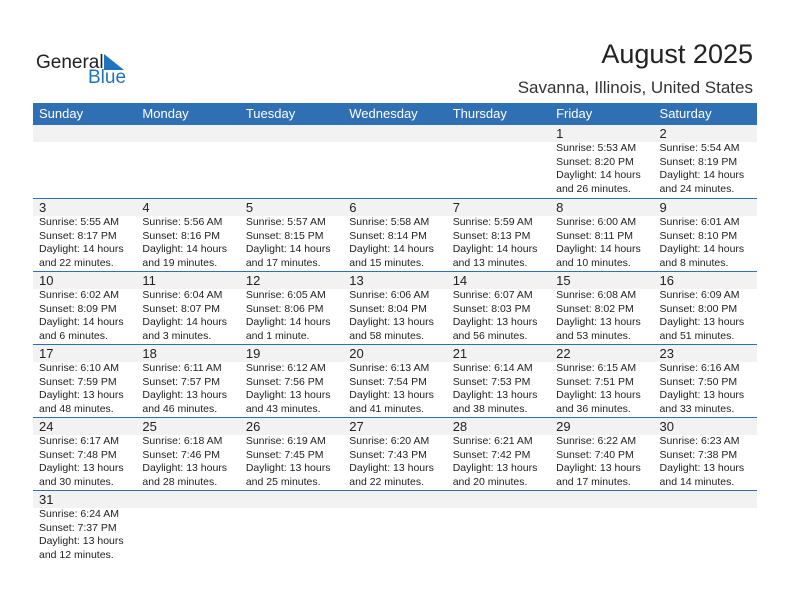 The width and height of the screenshot is (792, 612). I want to click on sunrise-text: Sunrise: 6:08 AM, so click(596, 295).